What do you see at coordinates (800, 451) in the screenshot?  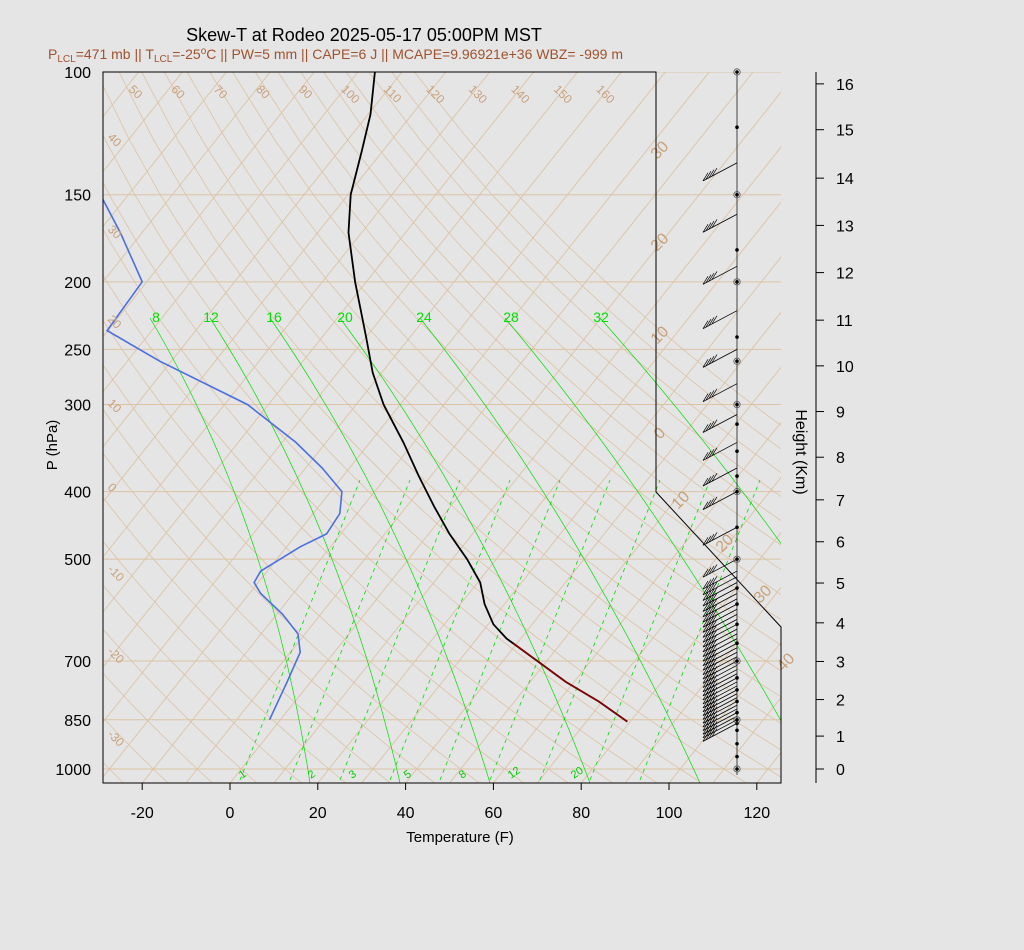 I see `height-axis-title: Height (Km)` at bounding box center [800, 451].